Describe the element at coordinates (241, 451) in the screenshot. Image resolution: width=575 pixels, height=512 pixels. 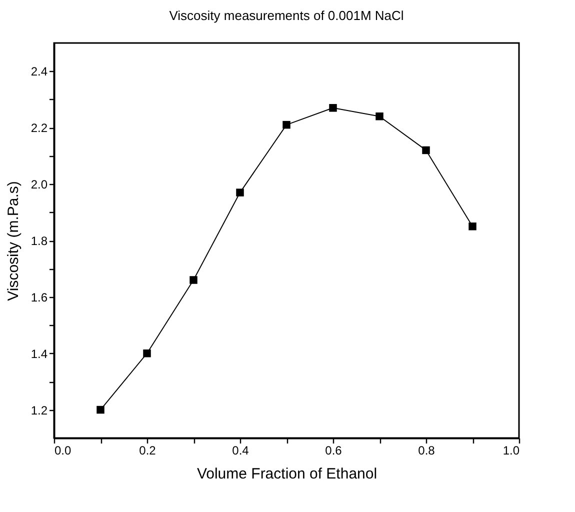
I see `x-tick-label: 0.4` at that location.